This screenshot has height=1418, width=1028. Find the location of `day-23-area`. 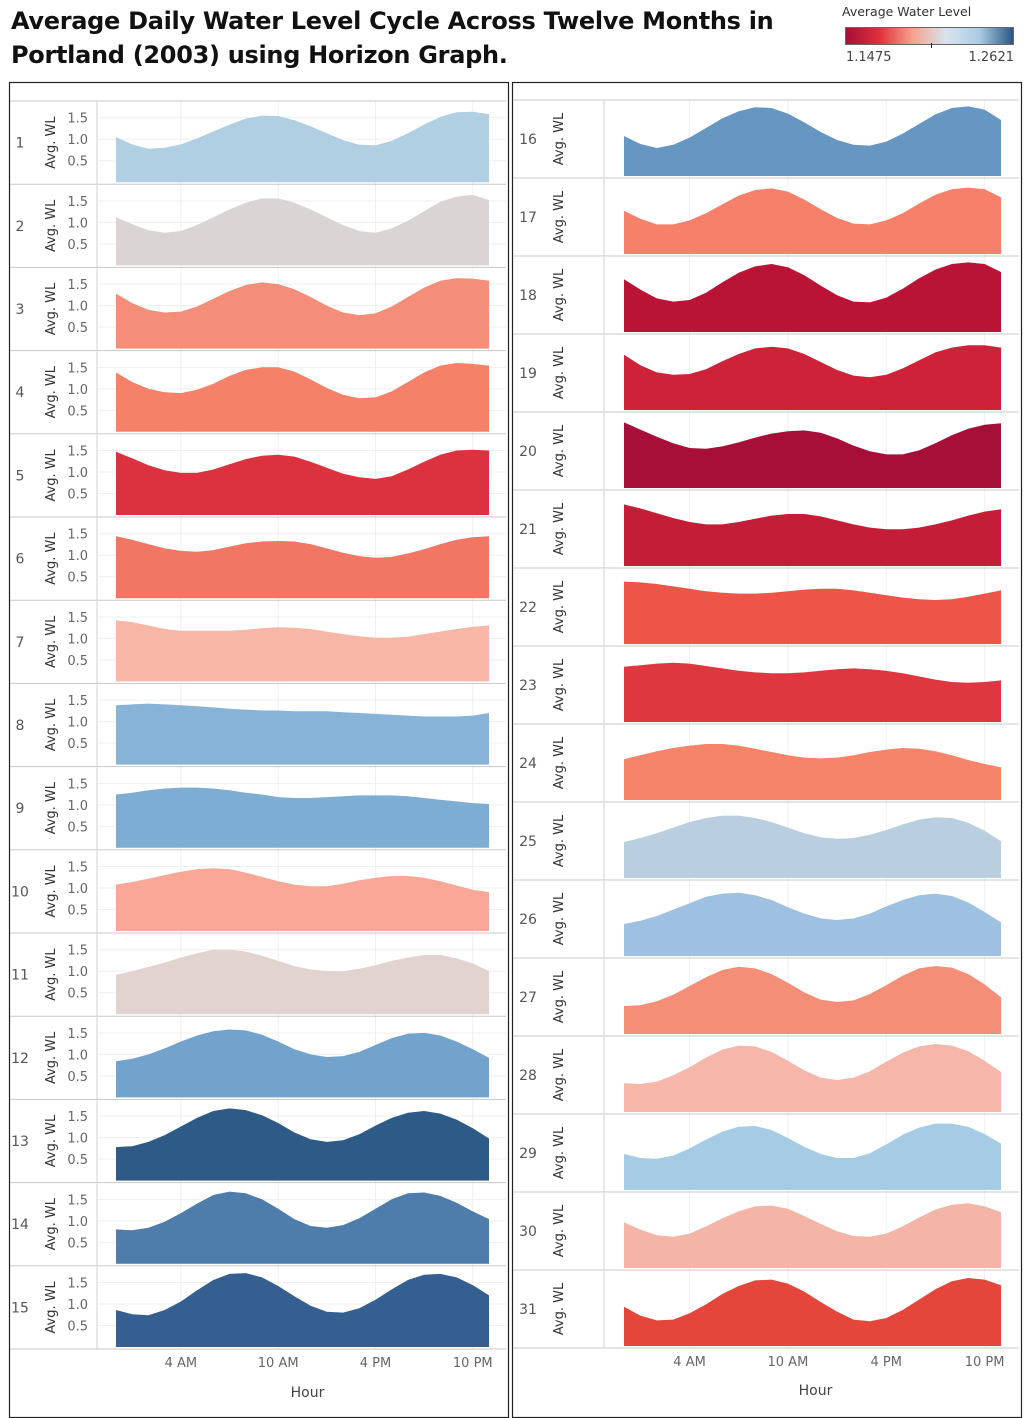

day-23-area is located at coordinates (812, 692).